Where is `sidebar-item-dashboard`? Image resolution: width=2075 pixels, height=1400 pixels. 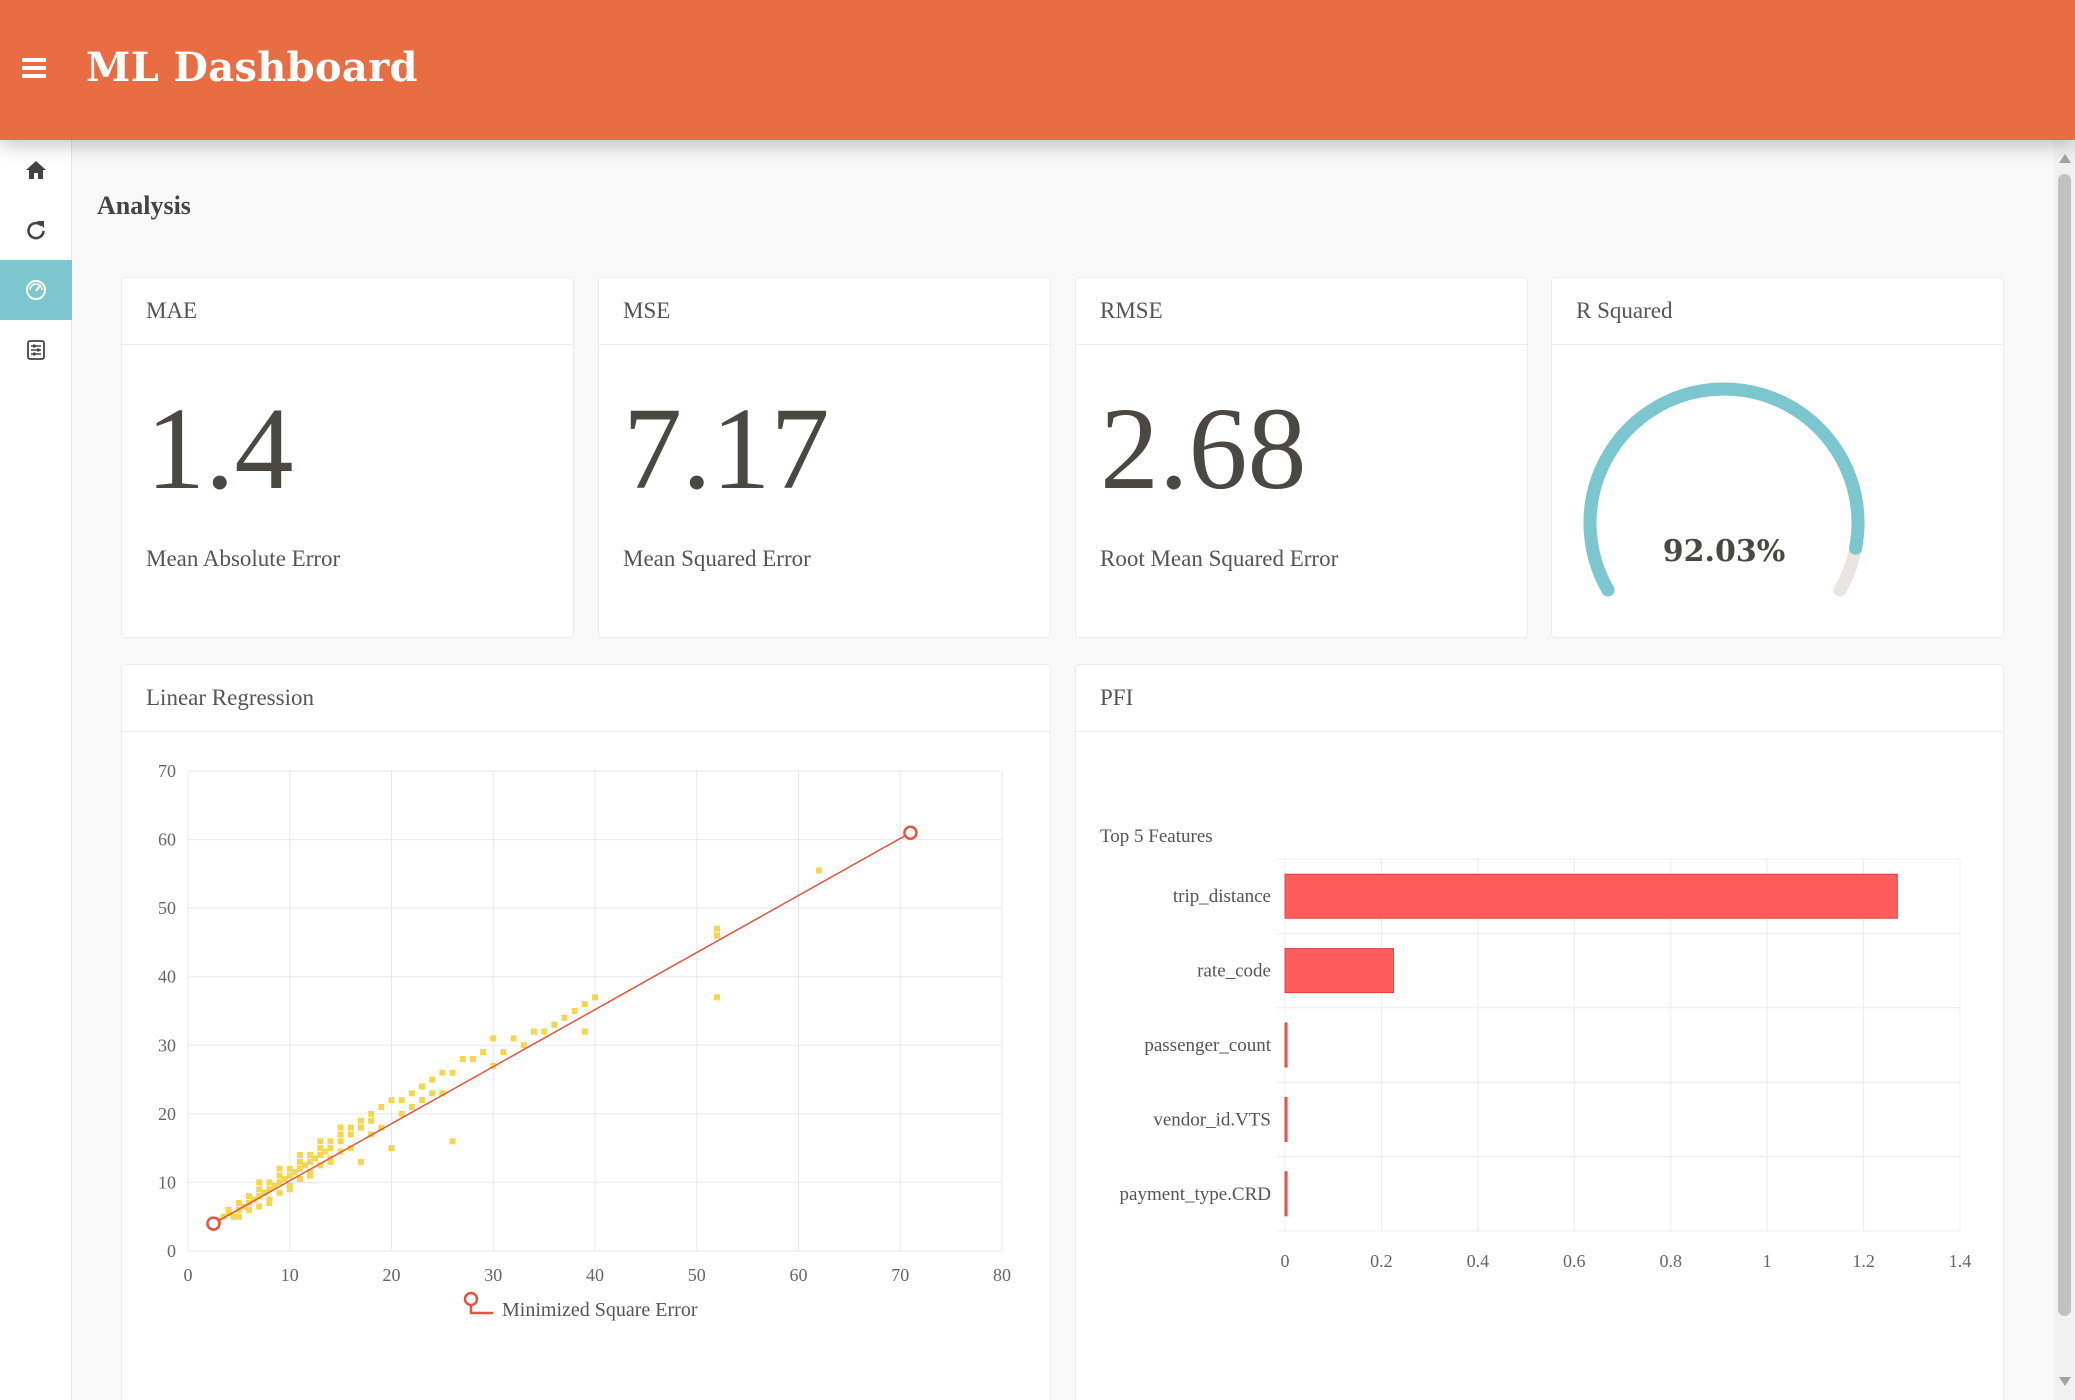
sidebar-item-dashboard is located at coordinates (36, 290).